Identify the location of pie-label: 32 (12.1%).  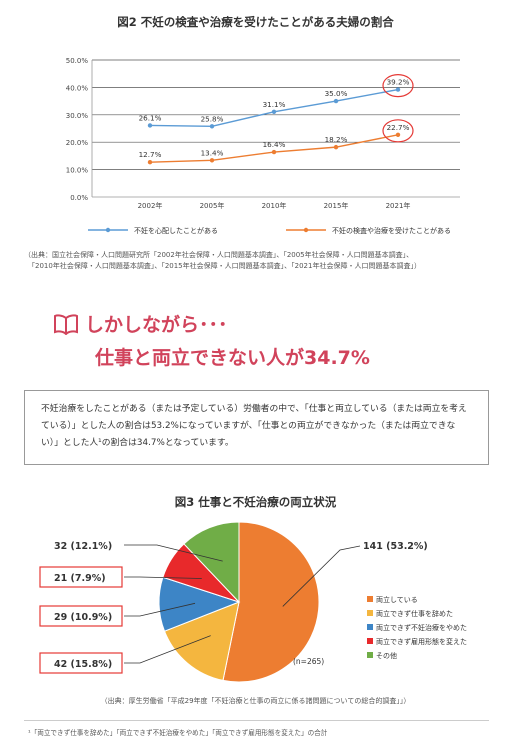
(83, 546).